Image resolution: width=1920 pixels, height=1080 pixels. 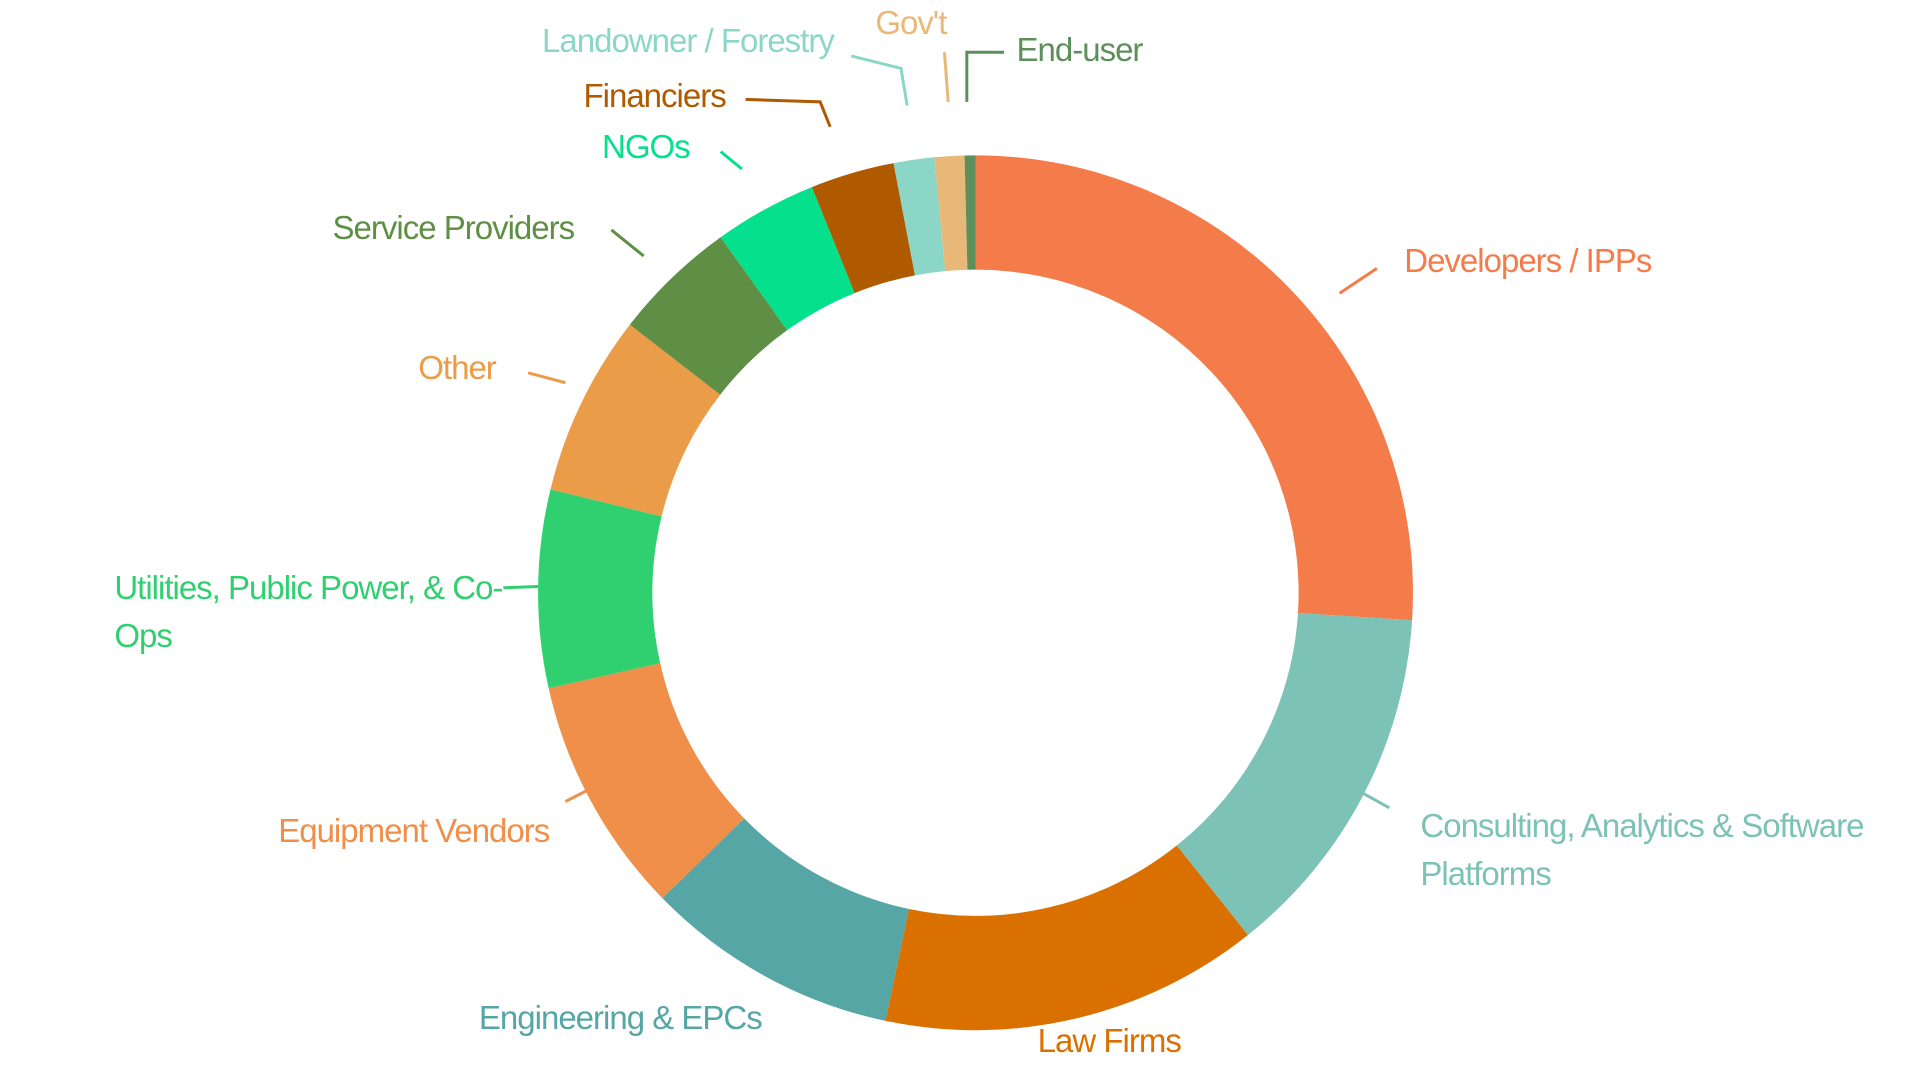 What do you see at coordinates (1080, 50) in the screenshot?
I see `slice-label: End-user` at bounding box center [1080, 50].